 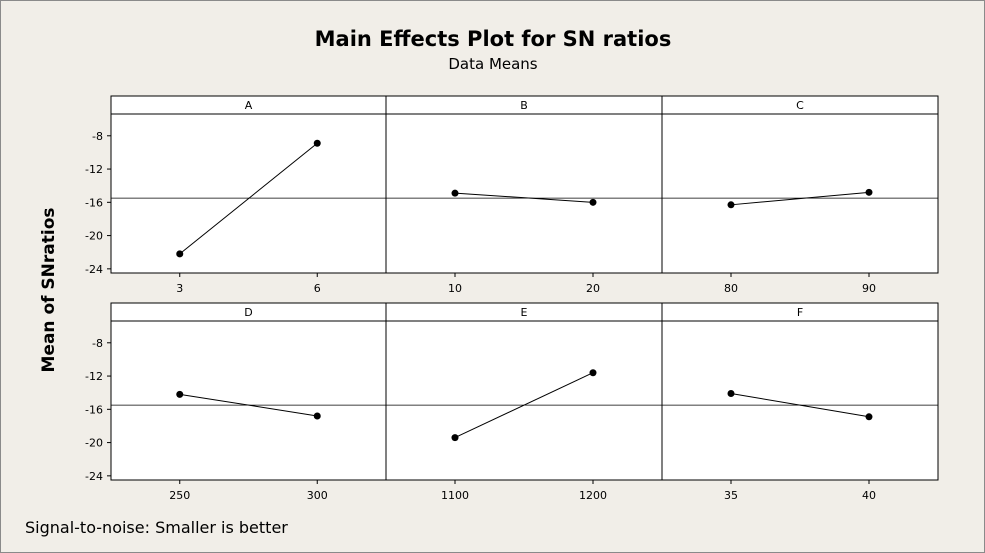 What do you see at coordinates (317, 495) in the screenshot?
I see `x-tick-label: 300` at bounding box center [317, 495].